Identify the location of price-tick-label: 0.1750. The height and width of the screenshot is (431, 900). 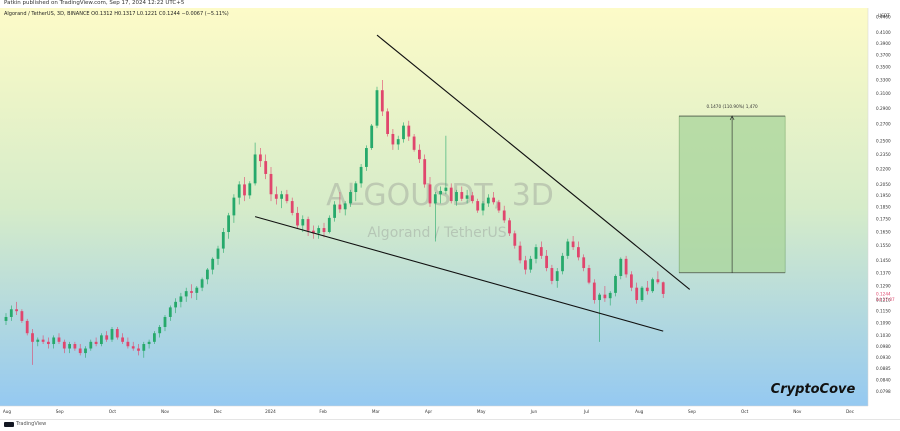
(883, 219).